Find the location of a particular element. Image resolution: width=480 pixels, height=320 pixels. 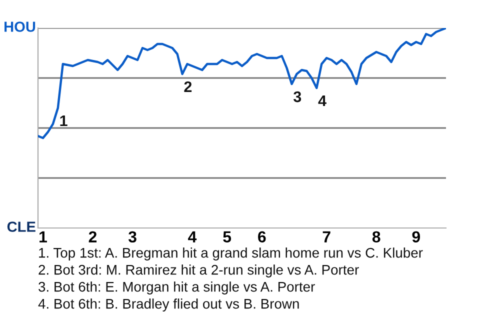

text: 3. Bot 6th: E. Morgan hit a single vs A. Porter is located at coordinates (176, 288).